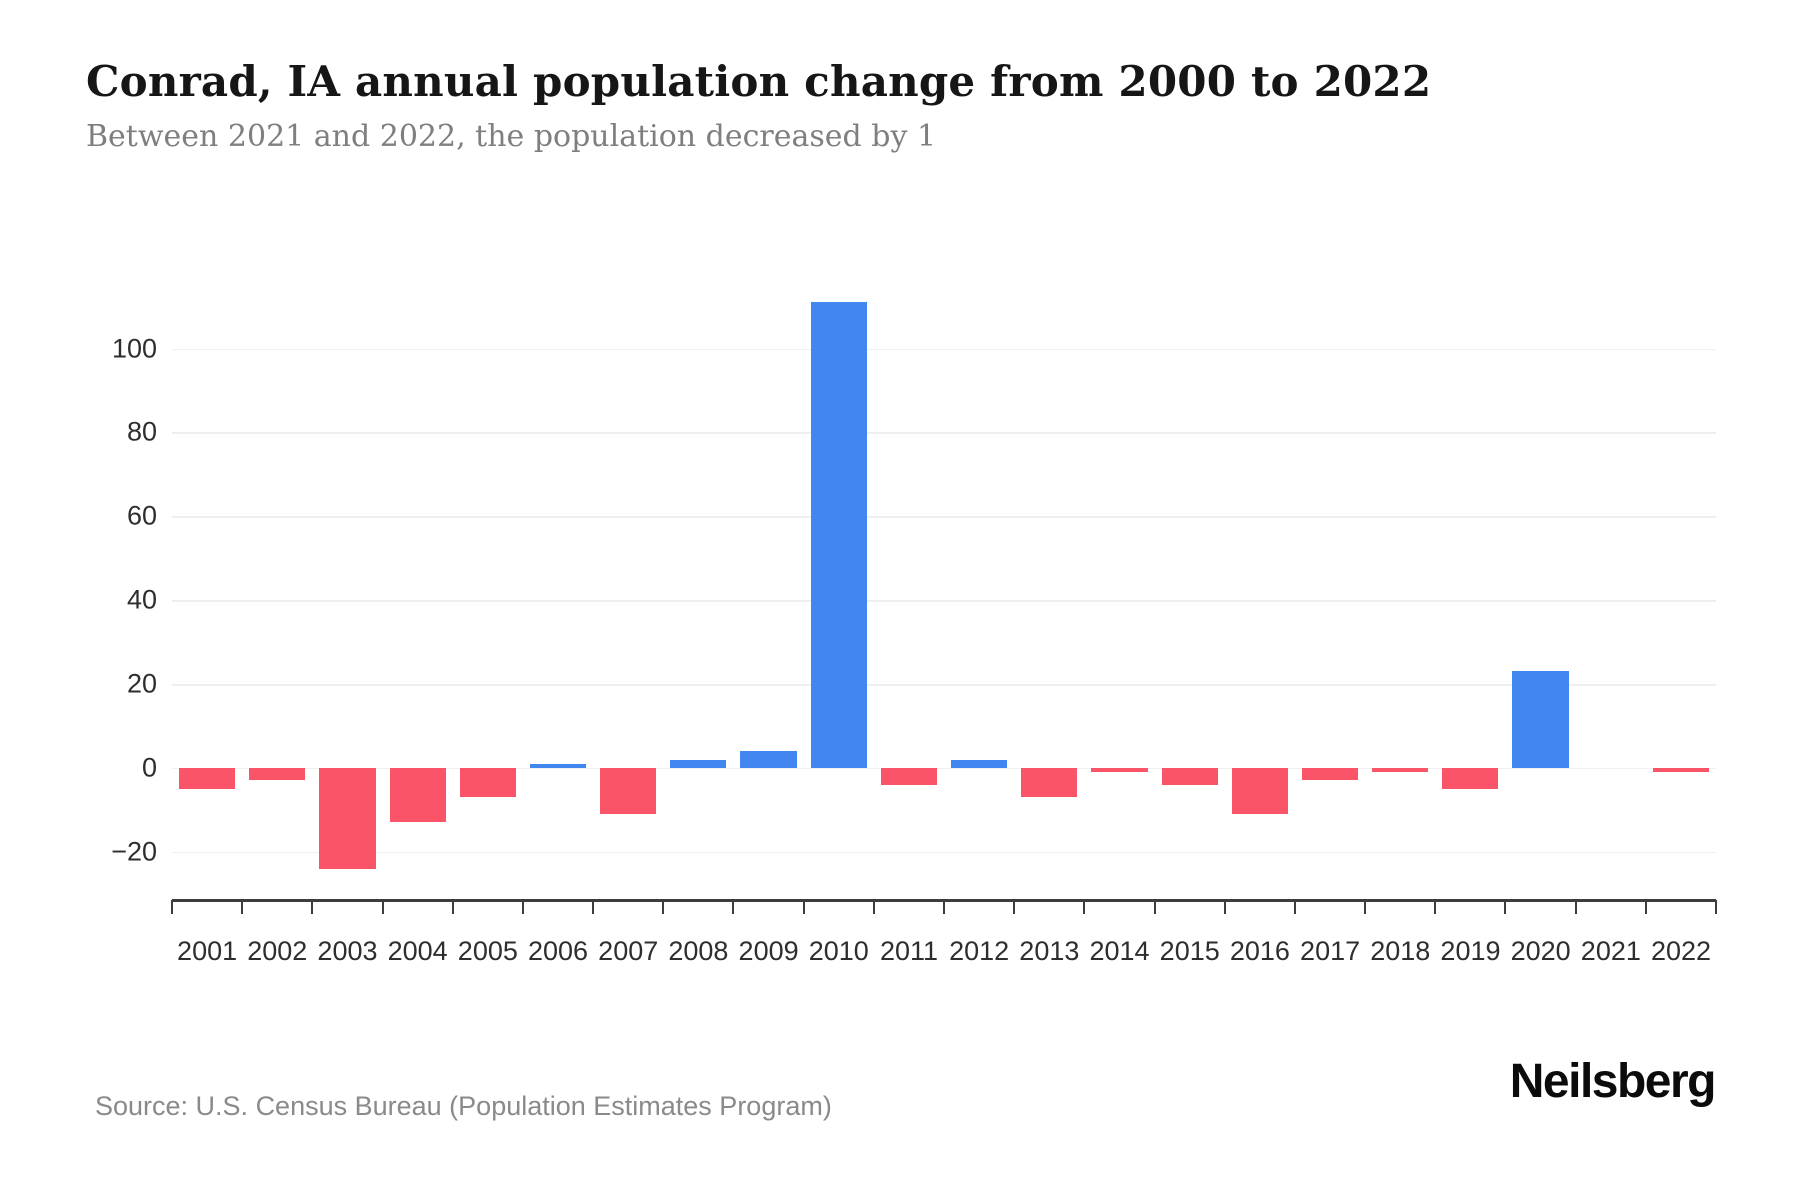 This screenshot has width=1800, height=1200. Describe the element at coordinates (141, 515) in the screenshot. I see `y-tick-label-60: 60` at that location.